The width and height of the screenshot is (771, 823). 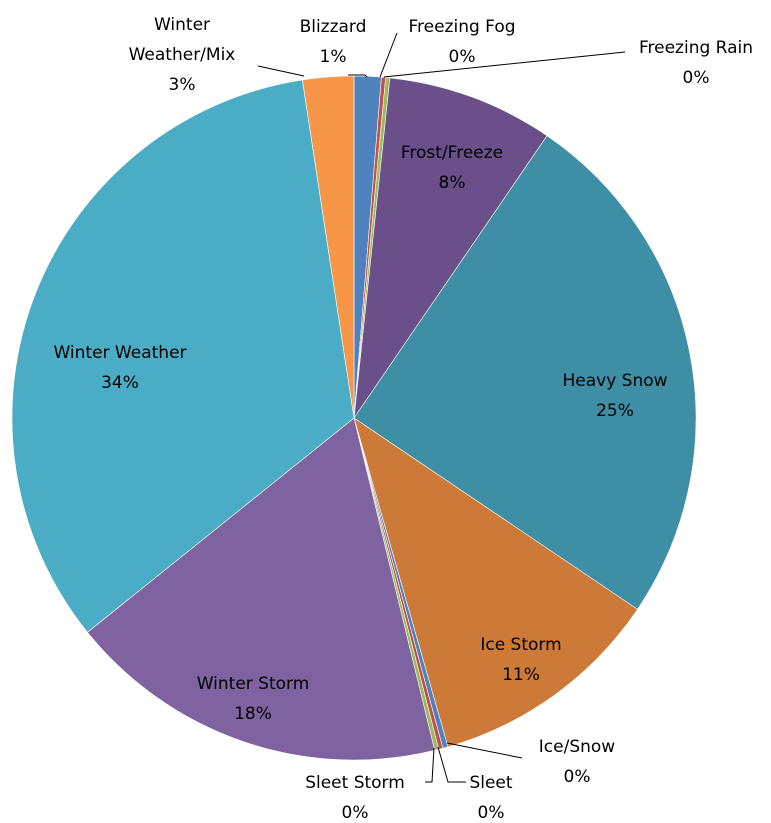 I want to click on data-label-sleet-storm: Sleet Storm 0%, so click(x=355, y=798).